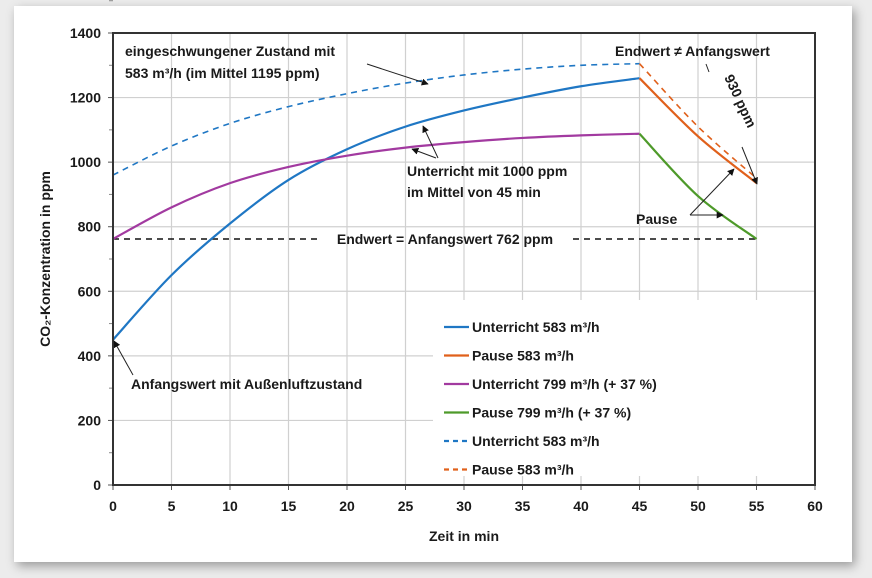  I want to click on annotation-pause: Pause, so click(656, 219).